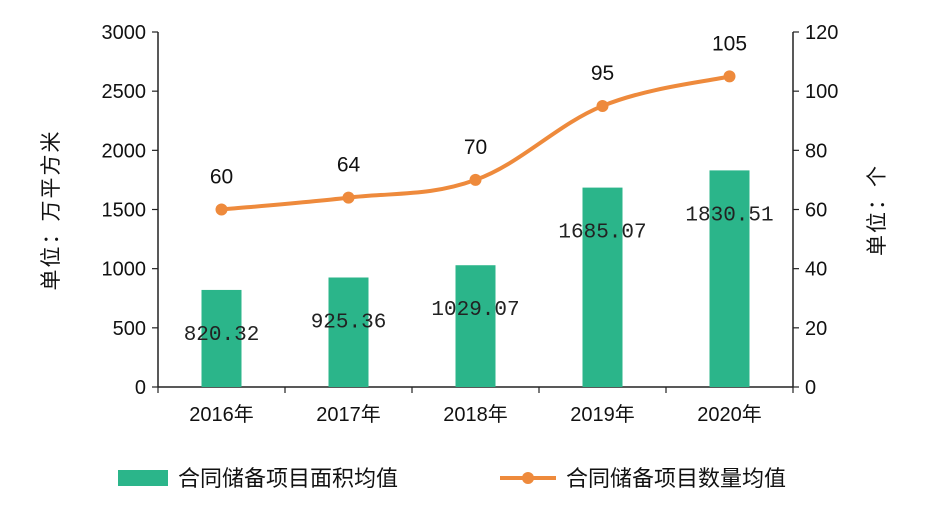 The image size is (940, 518). Describe the element at coordinates (729, 215) in the screenshot. I see `bar-value-label: 1830.51` at that location.